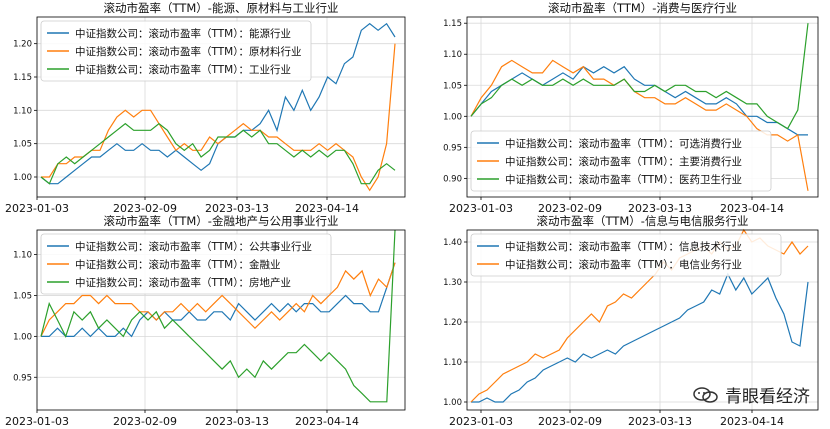 Image resolution: width=830 pixels, height=429 pixels. Describe the element at coordinates (623, 246) in the screenshot. I see `legend-label: 中证指数公司：滚动市盈率（TTM）：信息技术行业` at that location.